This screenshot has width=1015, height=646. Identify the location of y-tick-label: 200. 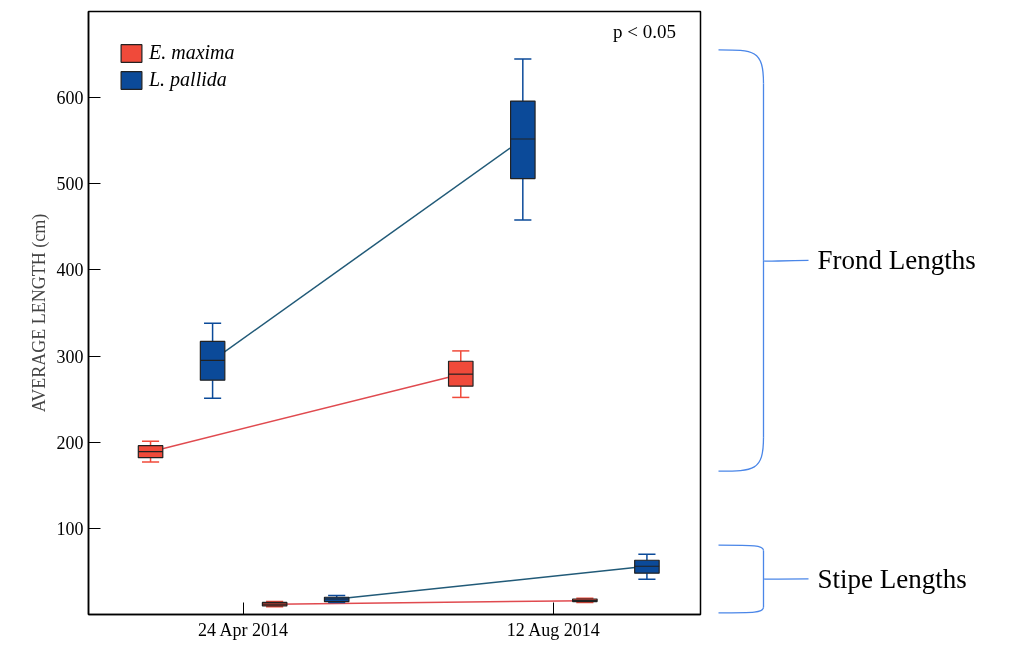
(70, 442).